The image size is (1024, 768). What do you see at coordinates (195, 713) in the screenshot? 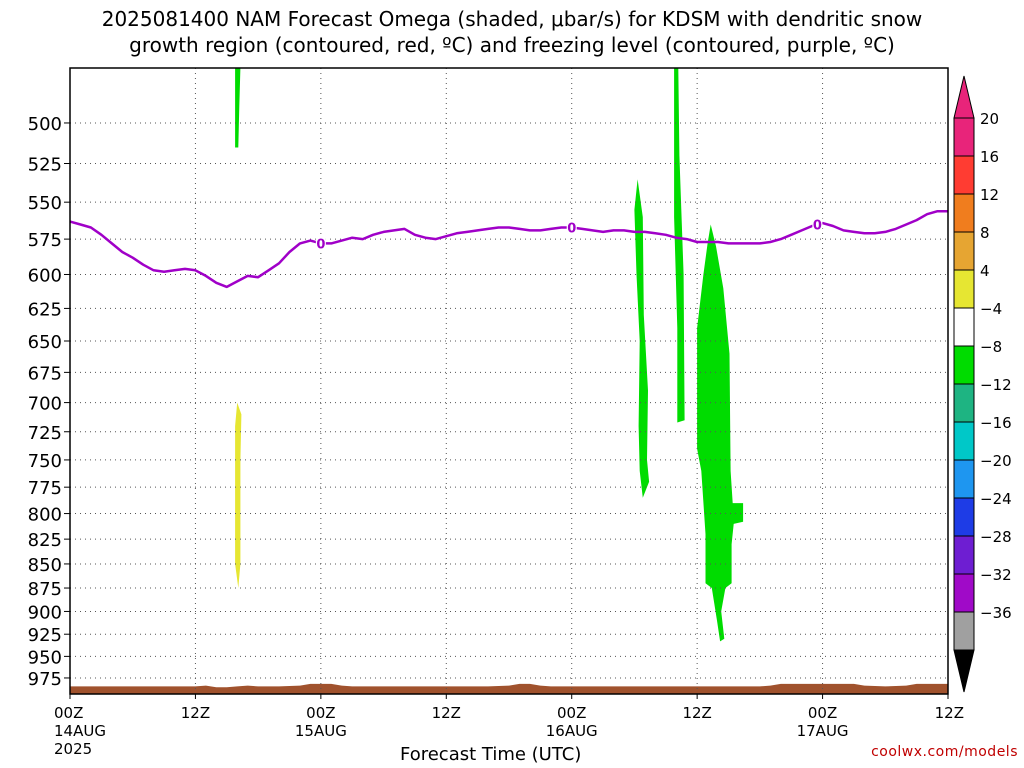
I see `x-tick-label-12: 12Z` at bounding box center [195, 713].